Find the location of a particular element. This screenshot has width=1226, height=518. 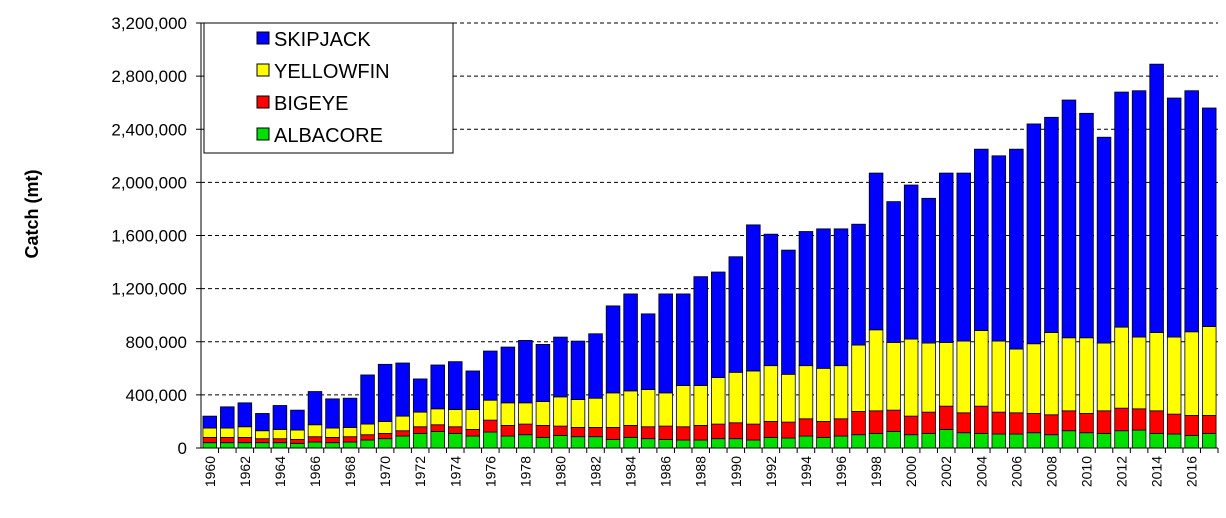

x-tick-label: 1990 is located at coordinates (736, 471).